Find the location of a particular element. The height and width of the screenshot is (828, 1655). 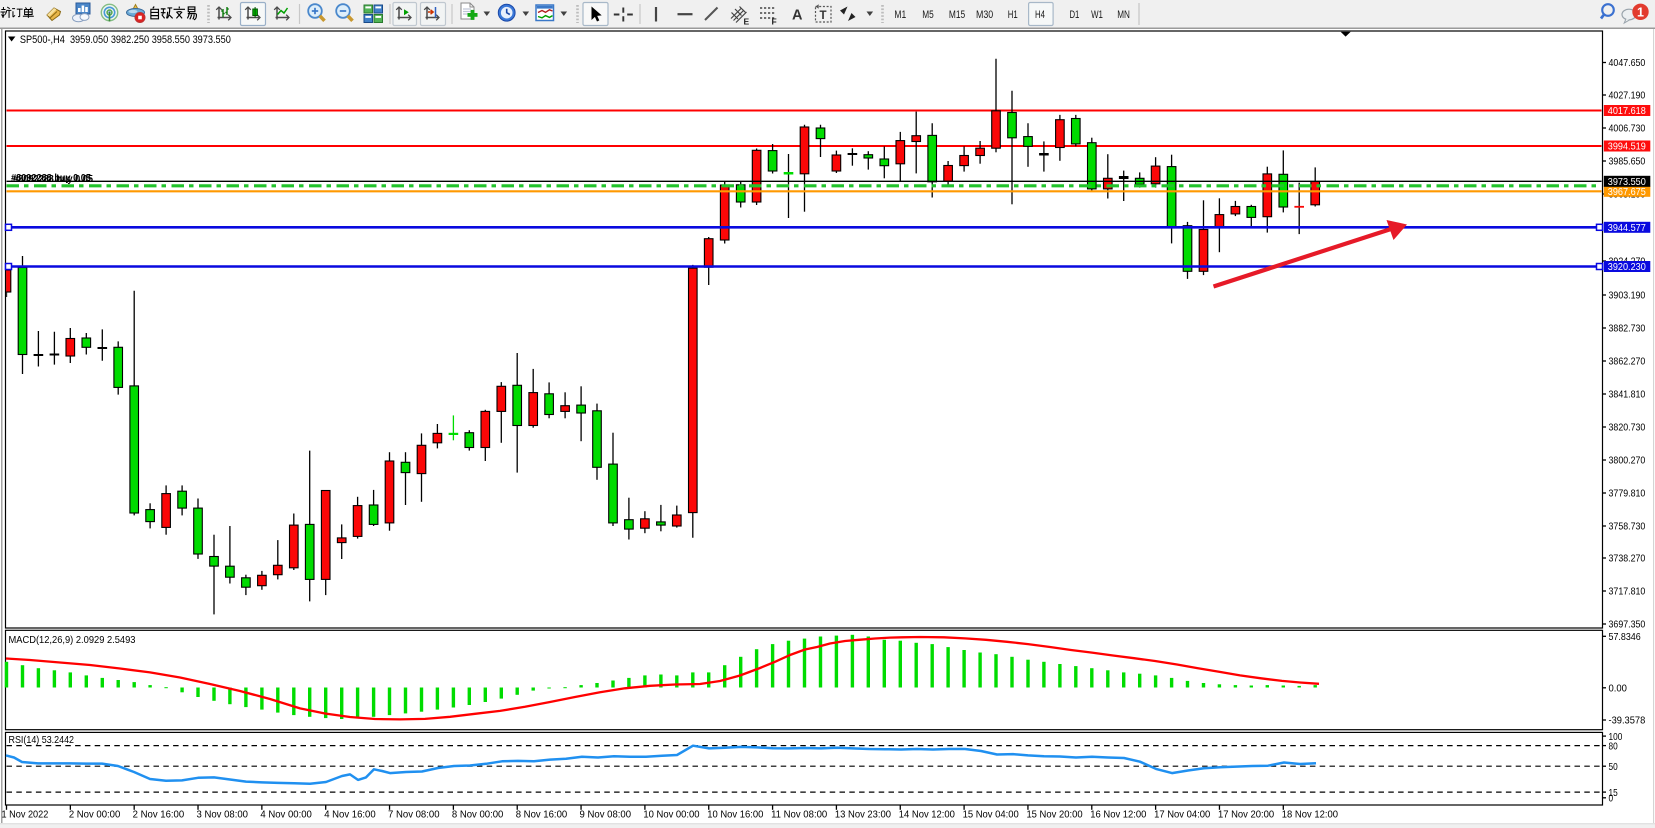

svg-text: 1 is located at coordinates (1640, 12).